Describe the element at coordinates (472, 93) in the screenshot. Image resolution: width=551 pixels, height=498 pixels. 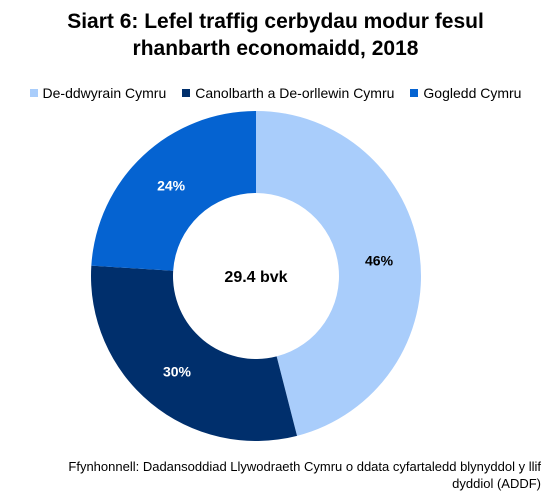
I see `legend-label-gogledd-cymru: Gogledd Cymru` at that location.